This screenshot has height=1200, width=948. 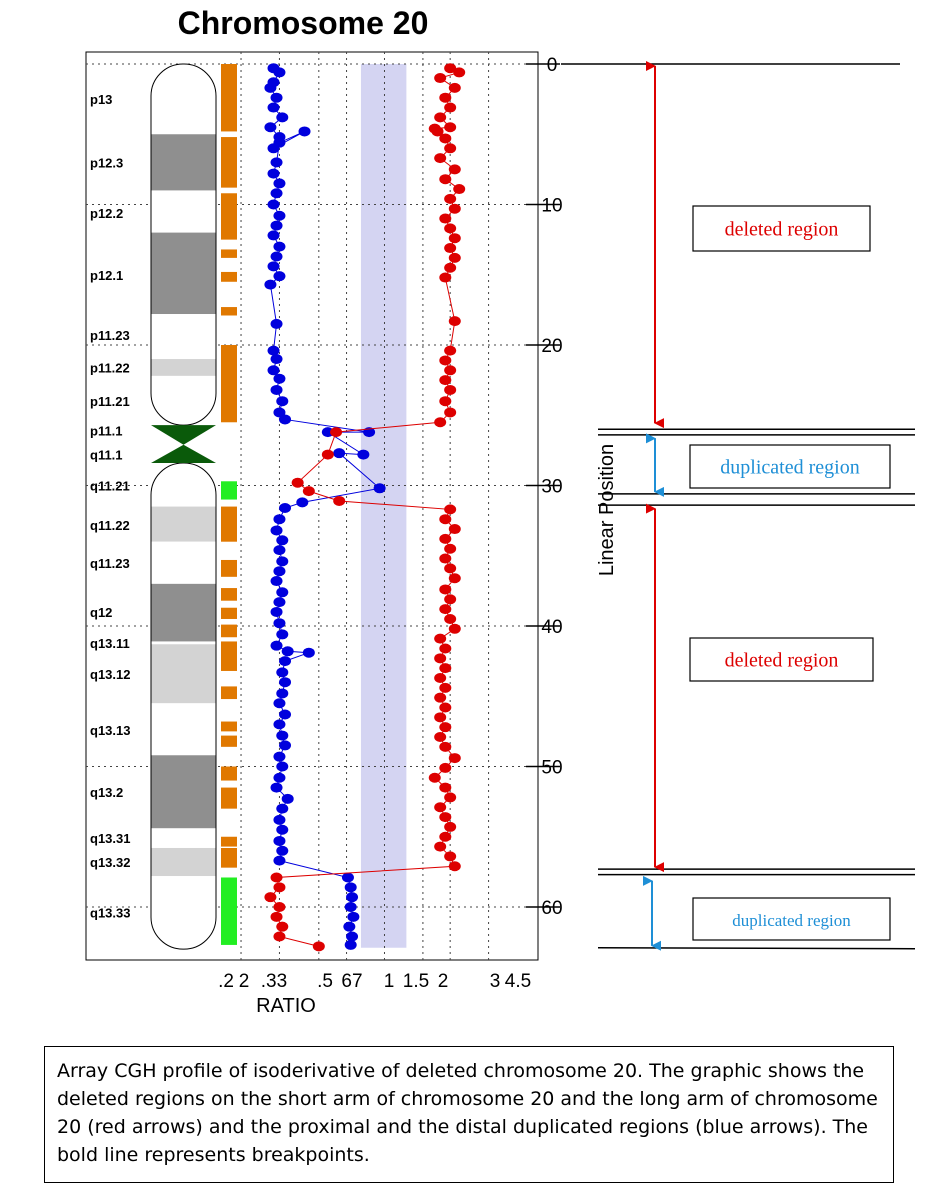 What do you see at coordinates (518, 981) in the screenshot?
I see `x-tick-label: 4.5` at bounding box center [518, 981].